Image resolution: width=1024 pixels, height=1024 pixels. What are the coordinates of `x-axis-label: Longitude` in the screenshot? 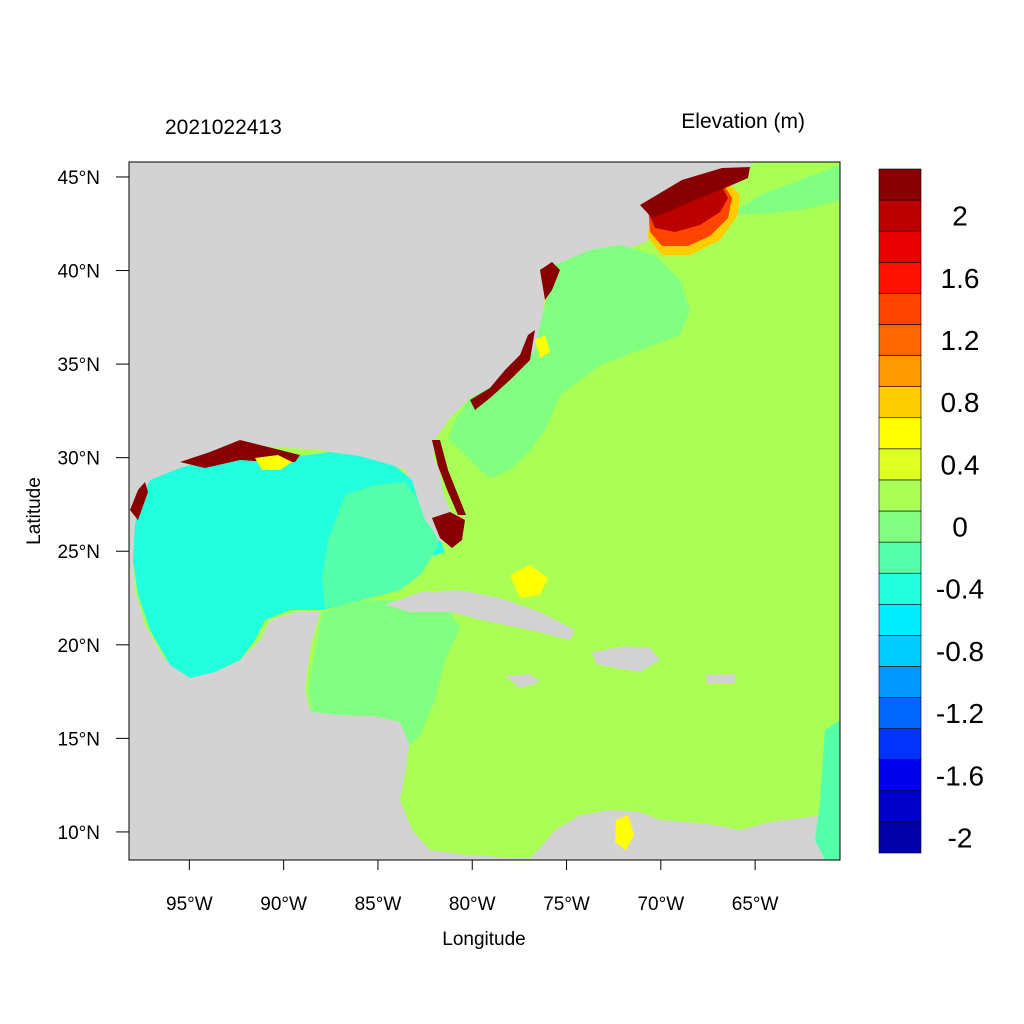 It's located at (483, 939).